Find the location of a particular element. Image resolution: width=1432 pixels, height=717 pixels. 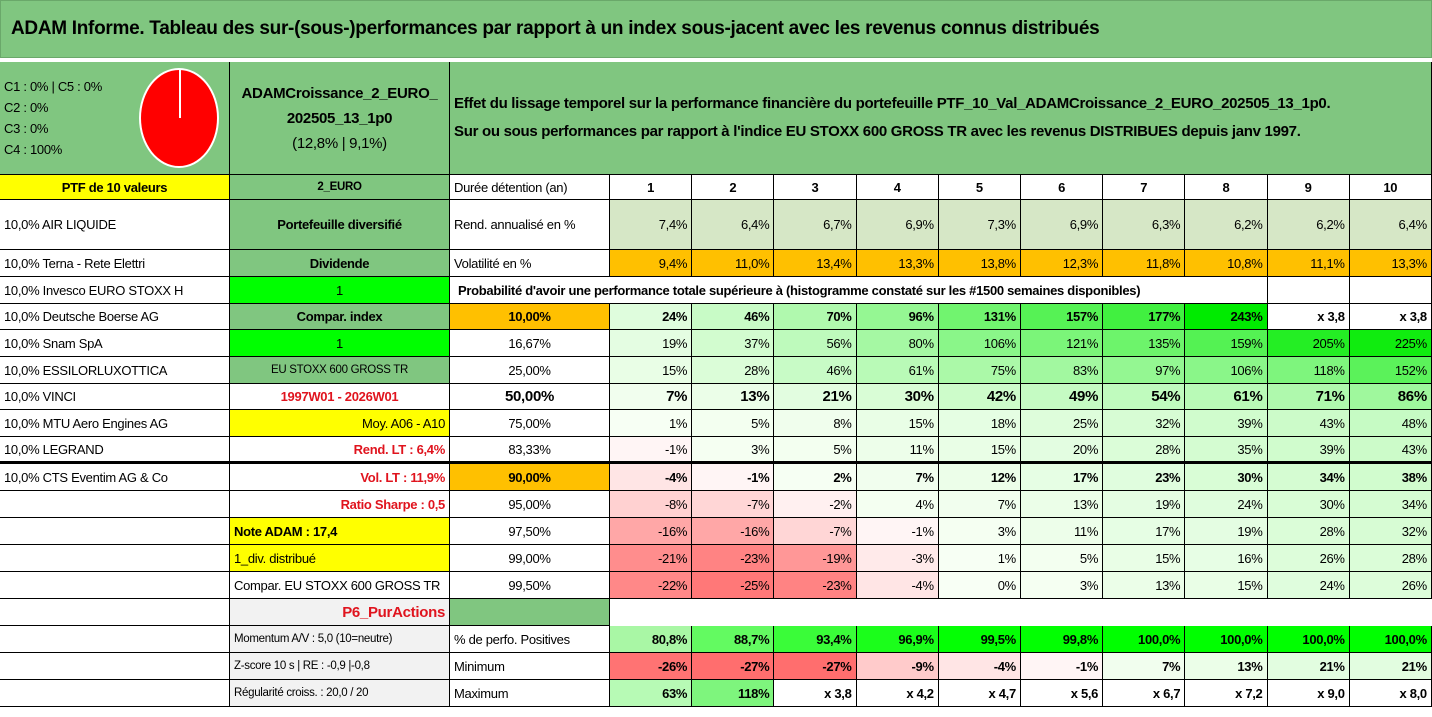

row-label: 50,00% is located at coordinates (530, 397).